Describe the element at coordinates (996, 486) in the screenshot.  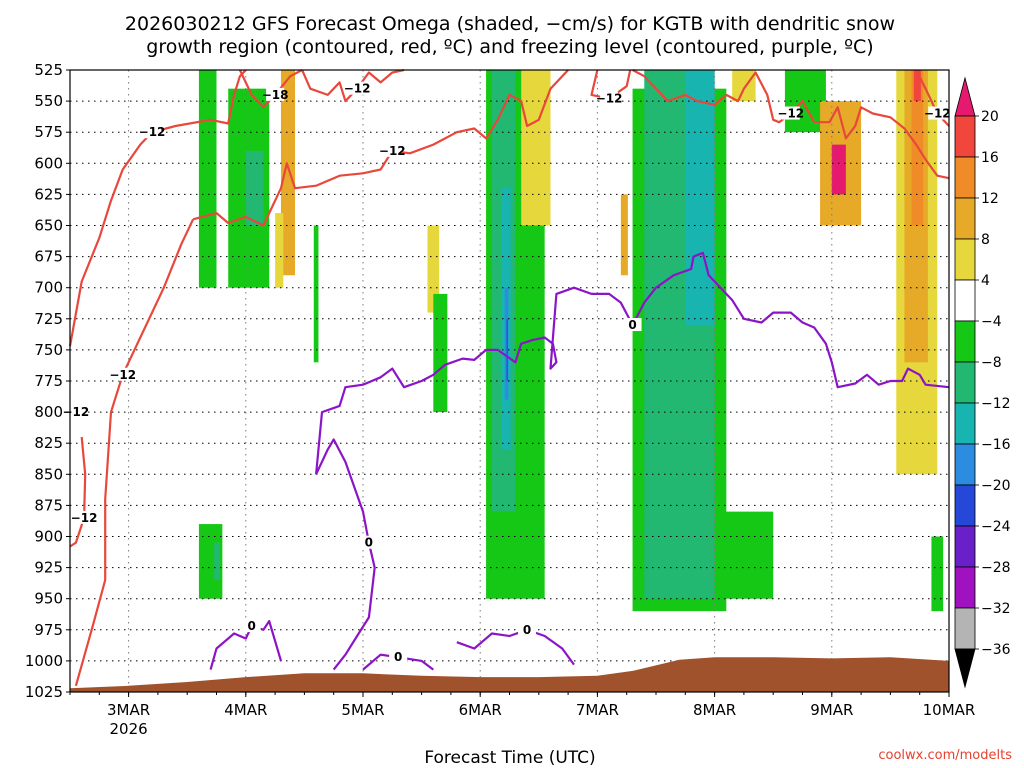
I see `colorbar-label: −20` at that location.